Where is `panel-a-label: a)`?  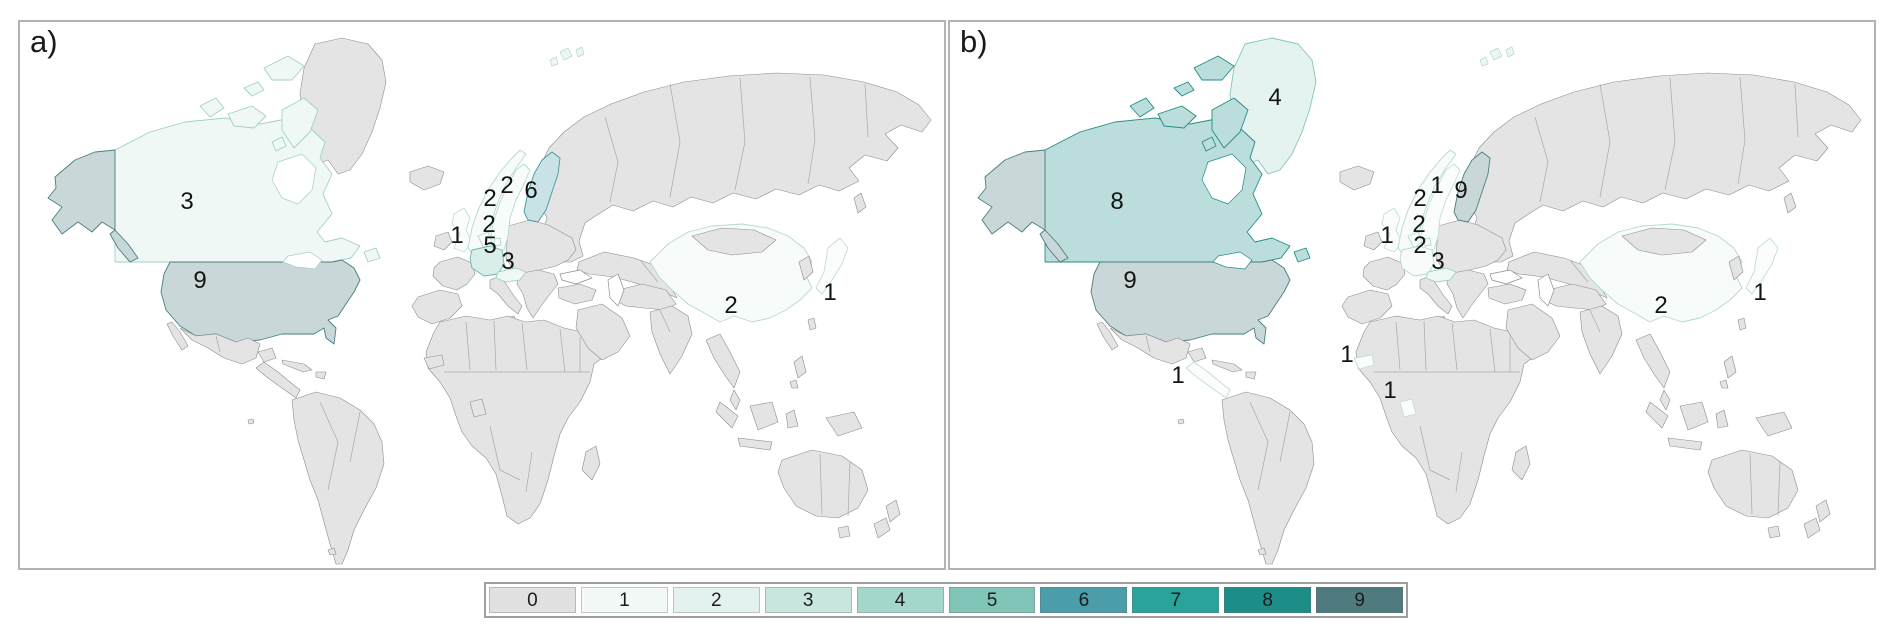 panel-a-label: a) is located at coordinates (44, 41).